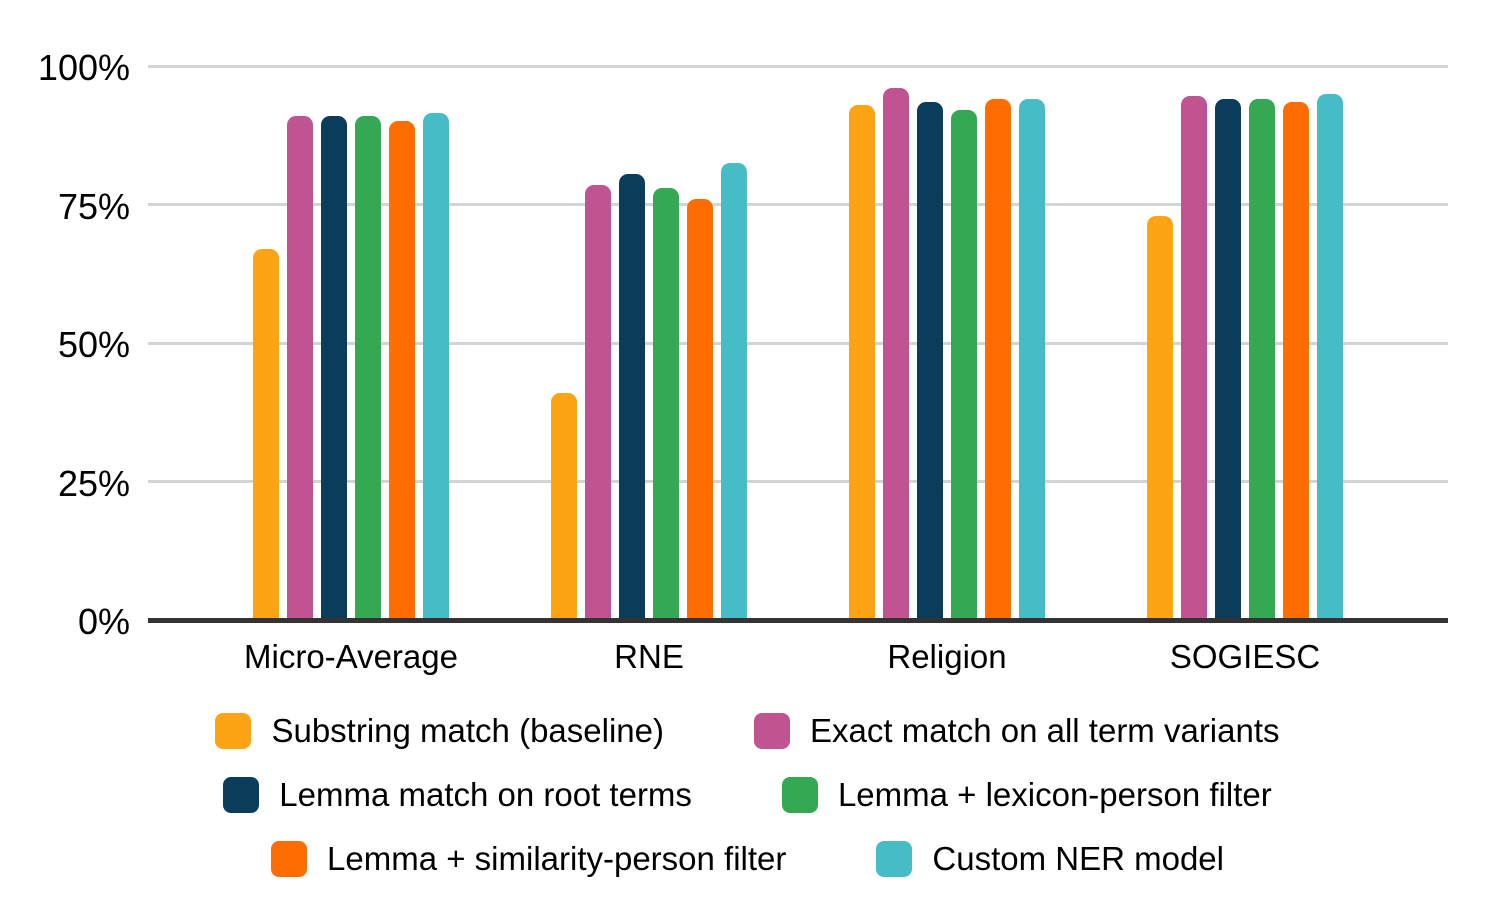 The width and height of the screenshot is (1495, 921). I want to click on x-axis-label: Micro-Average, so click(351, 656).